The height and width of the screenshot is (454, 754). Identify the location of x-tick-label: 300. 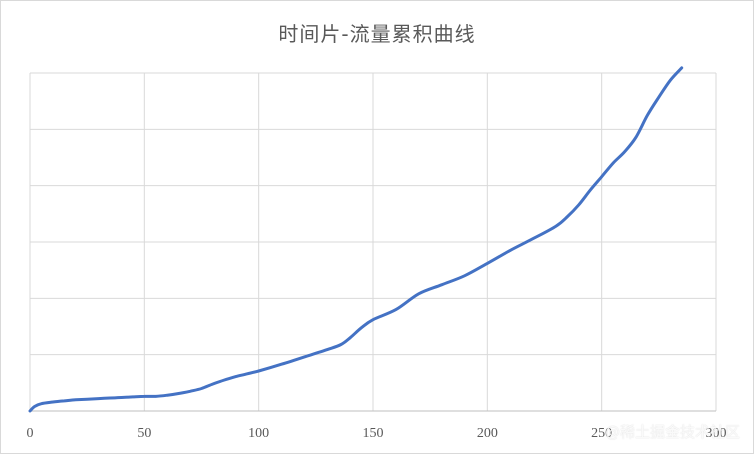
(716, 433).